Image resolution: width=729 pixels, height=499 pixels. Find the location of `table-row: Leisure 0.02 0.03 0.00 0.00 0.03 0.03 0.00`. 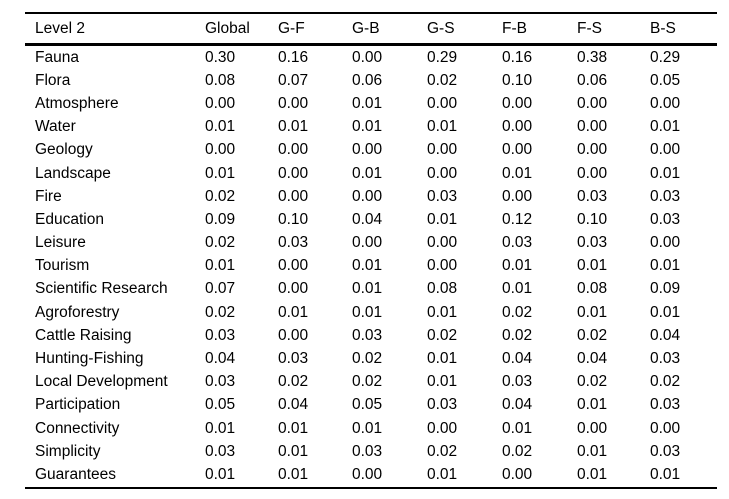

table-row: Leisure 0.02 0.03 0.00 0.00 0.03 0.03 0.00 is located at coordinates (371, 243).